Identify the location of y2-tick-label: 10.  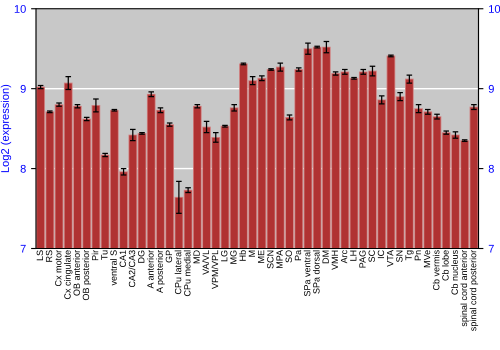
(494, 9).